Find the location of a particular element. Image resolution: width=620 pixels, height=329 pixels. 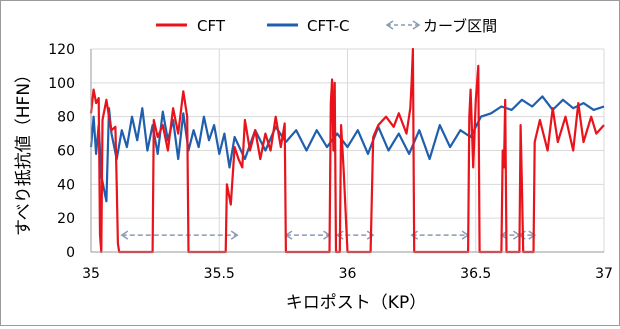

y-tick-labels: 0 20 40 60 80 100 120 is located at coordinates (61, 151).